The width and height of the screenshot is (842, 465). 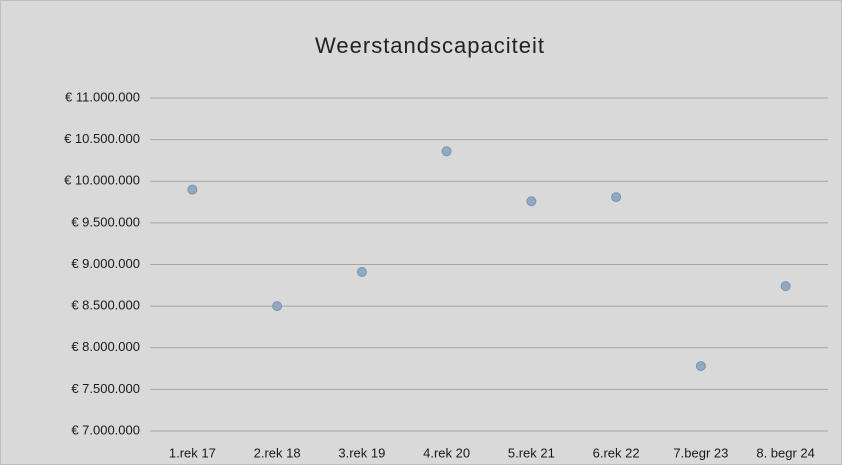 What do you see at coordinates (430, 45) in the screenshot?
I see `chart-title: Weerstandscapaciteit` at bounding box center [430, 45].